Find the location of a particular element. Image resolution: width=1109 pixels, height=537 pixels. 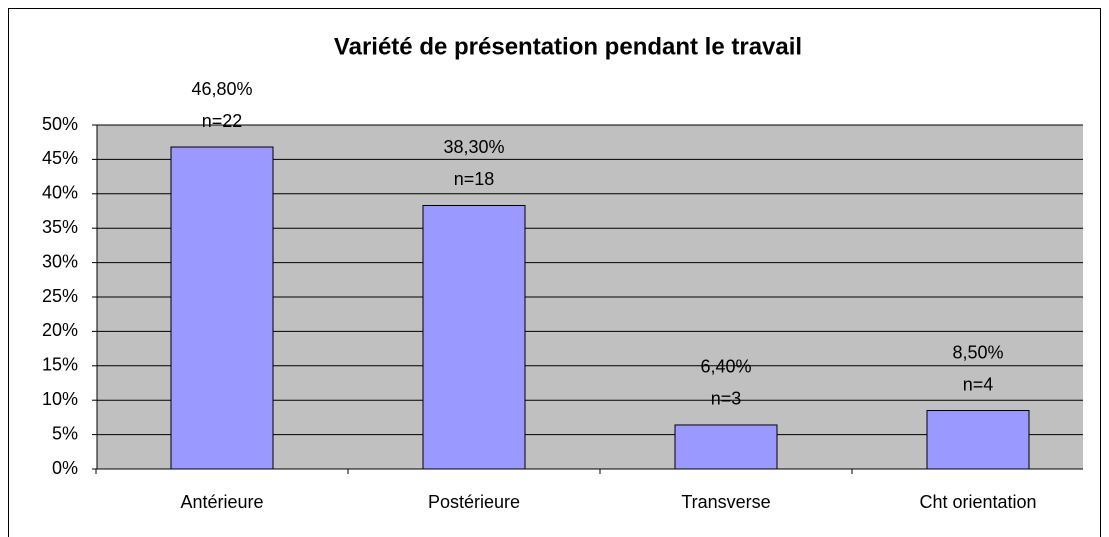

y-tick-label: 25% is located at coordinates (60, 296).